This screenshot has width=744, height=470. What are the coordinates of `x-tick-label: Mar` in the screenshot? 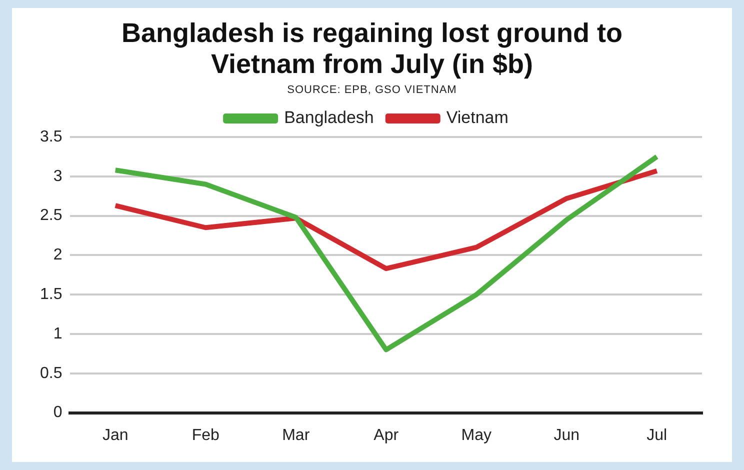 It's located at (296, 435).